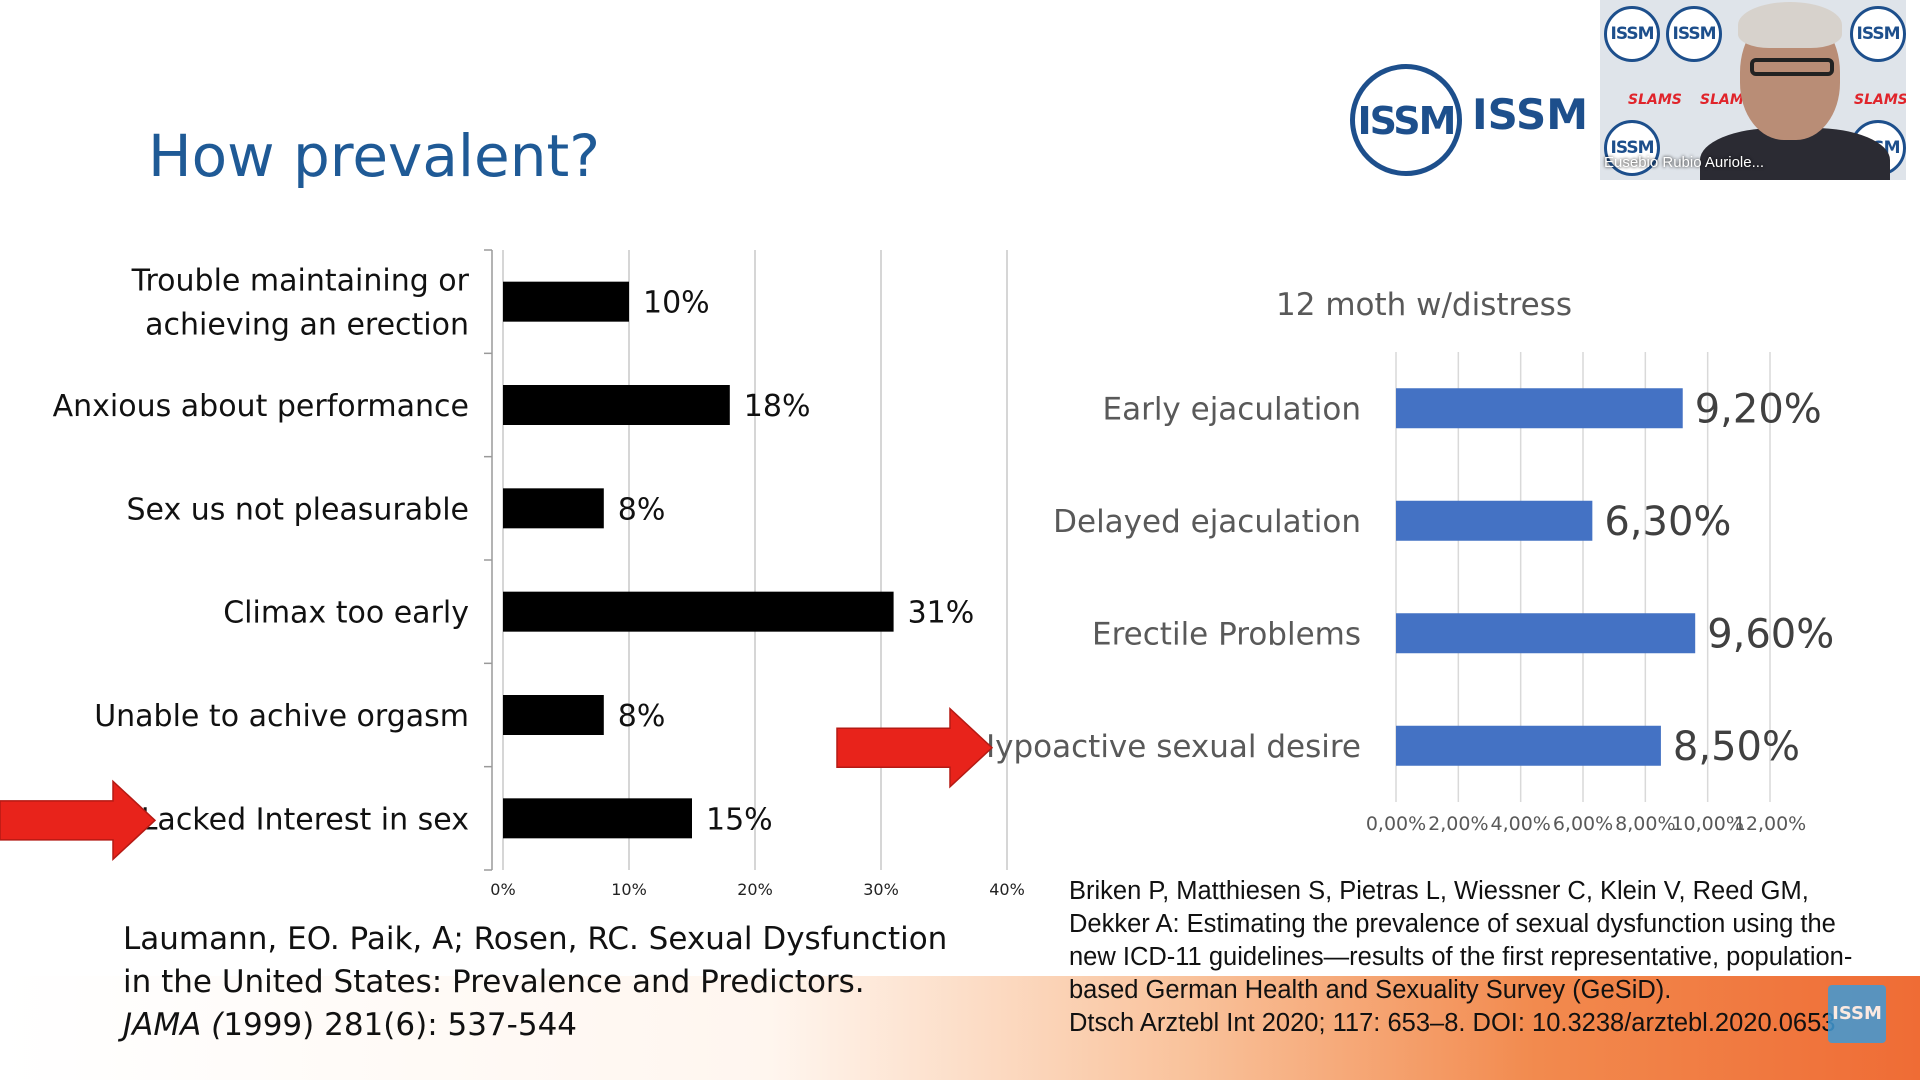 This screenshot has height=1080, width=1920. Describe the element at coordinates (1645, 824) in the screenshot. I see `x-tick-label: 8,00%` at that location.